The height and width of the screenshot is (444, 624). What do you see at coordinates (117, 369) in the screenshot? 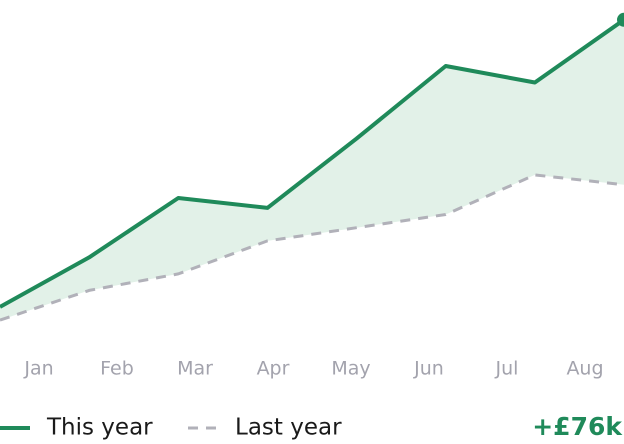
I see `x-tick-label: Feb` at bounding box center [117, 369].